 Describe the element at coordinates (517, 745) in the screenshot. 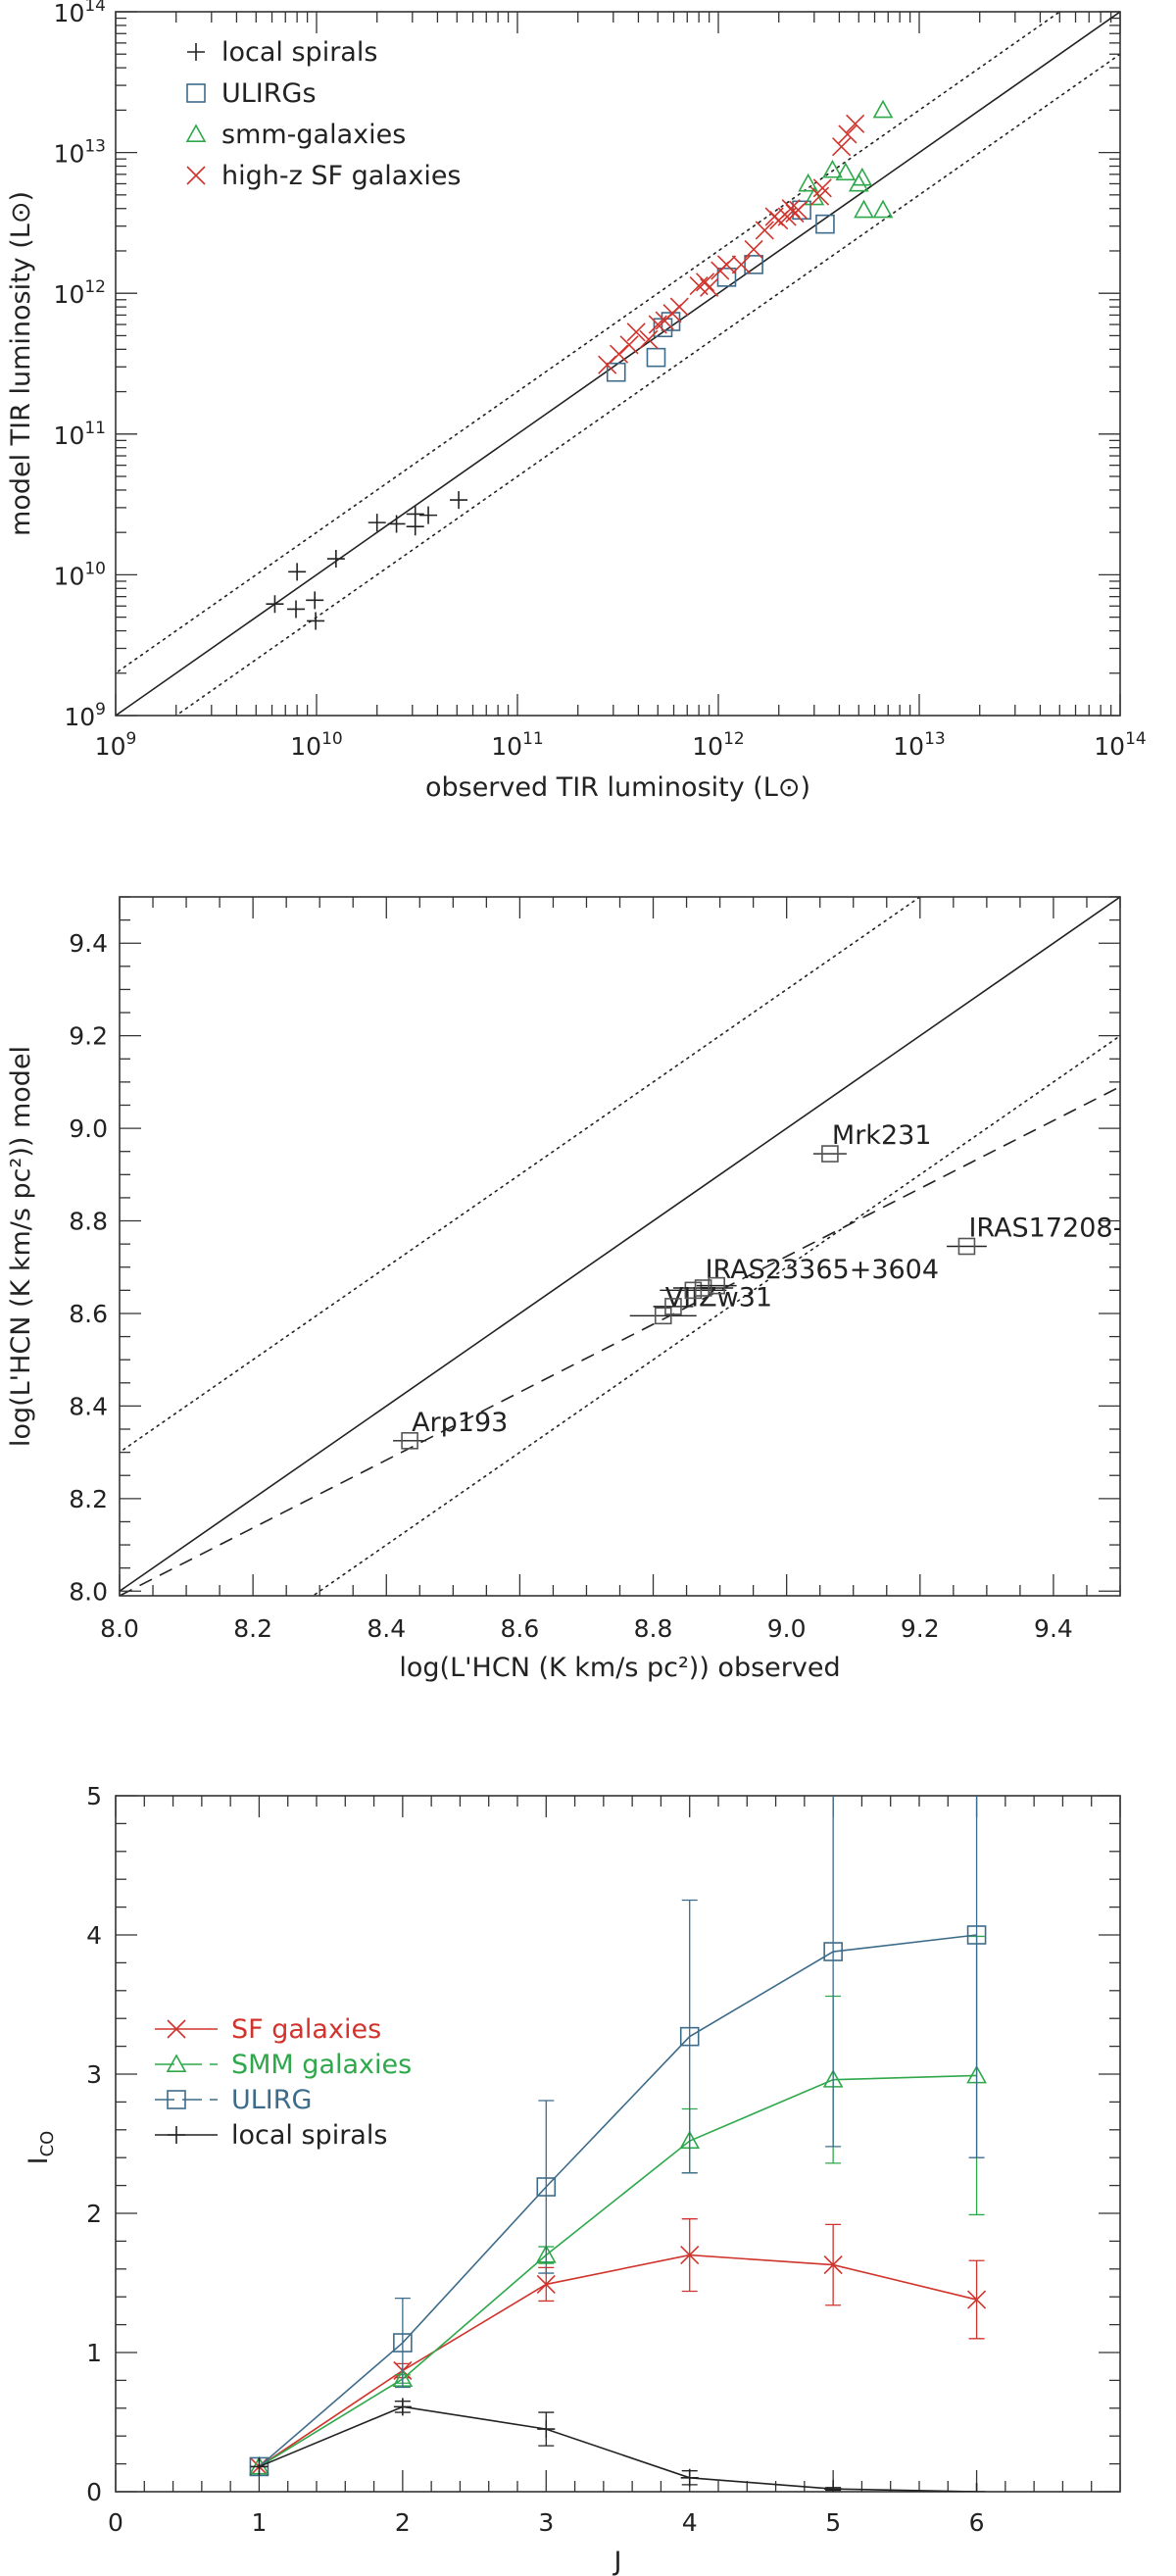

I see `x-tick-label: 1011` at that location.